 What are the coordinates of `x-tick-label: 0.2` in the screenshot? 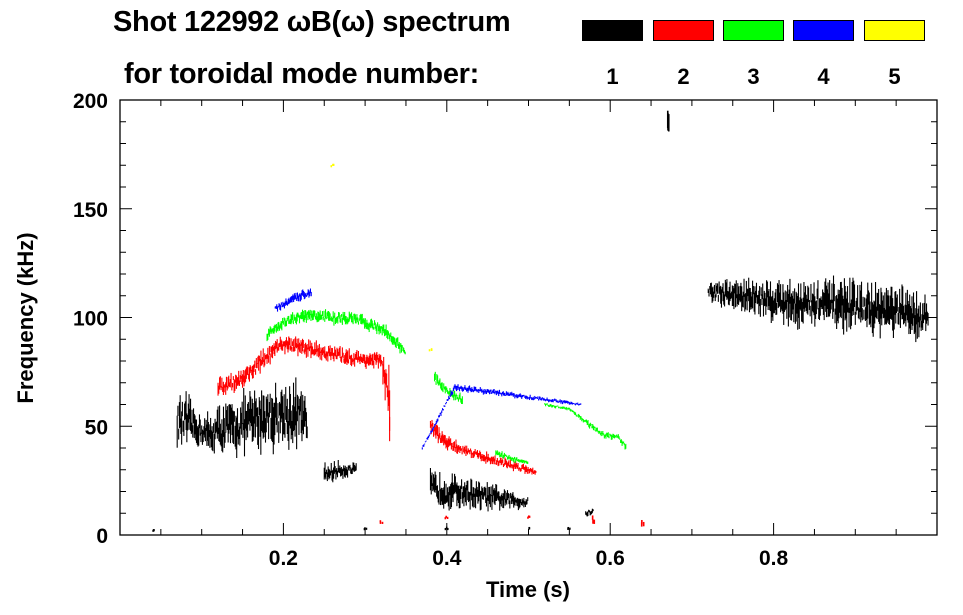 It's located at (283, 558).